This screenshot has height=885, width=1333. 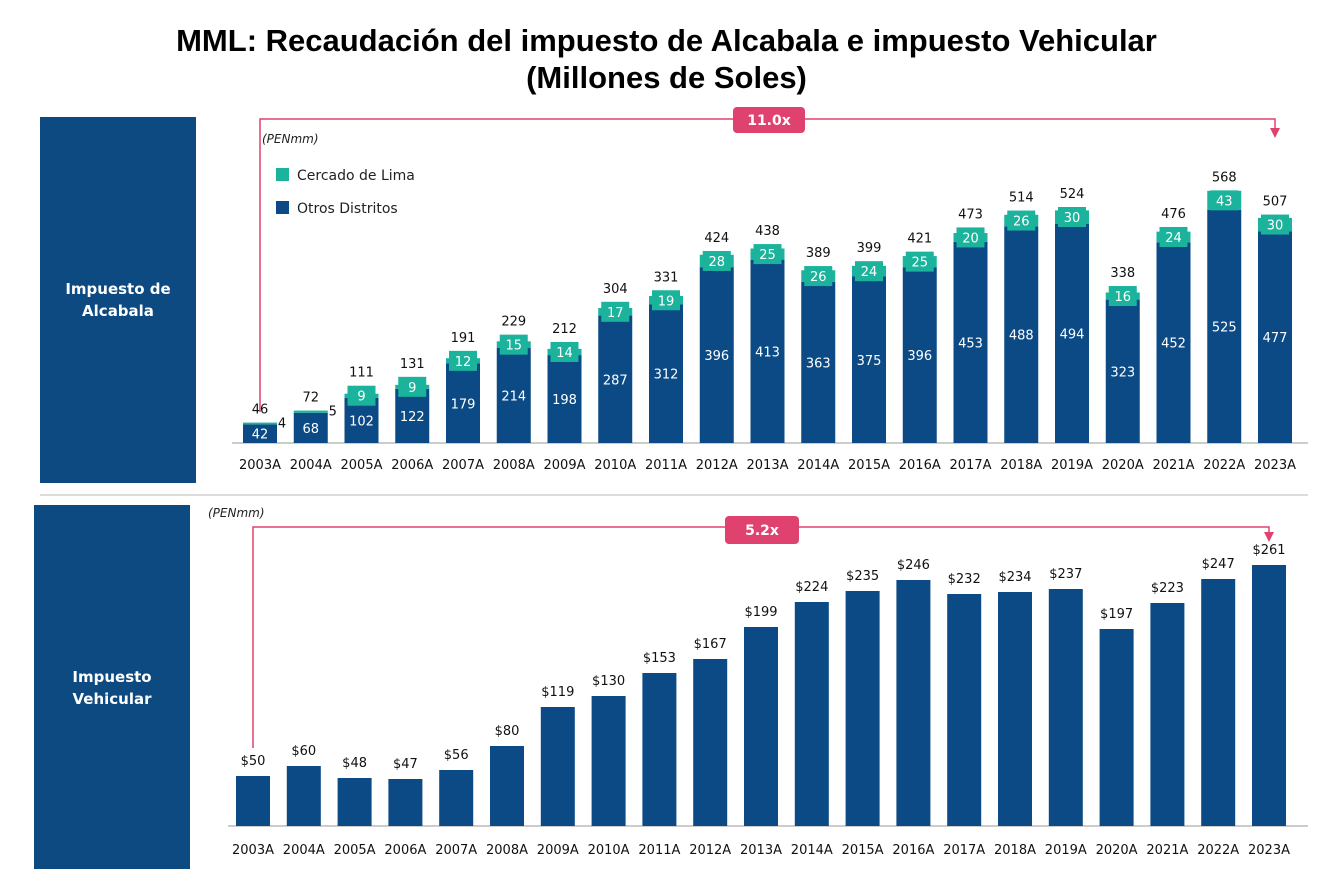 I want to click on data-label-total: 507, so click(x=1275, y=202).